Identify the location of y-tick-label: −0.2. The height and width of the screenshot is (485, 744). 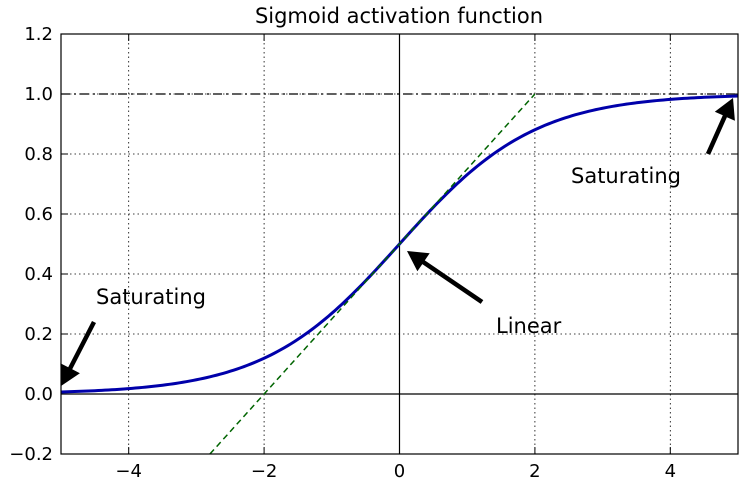
(31, 454).